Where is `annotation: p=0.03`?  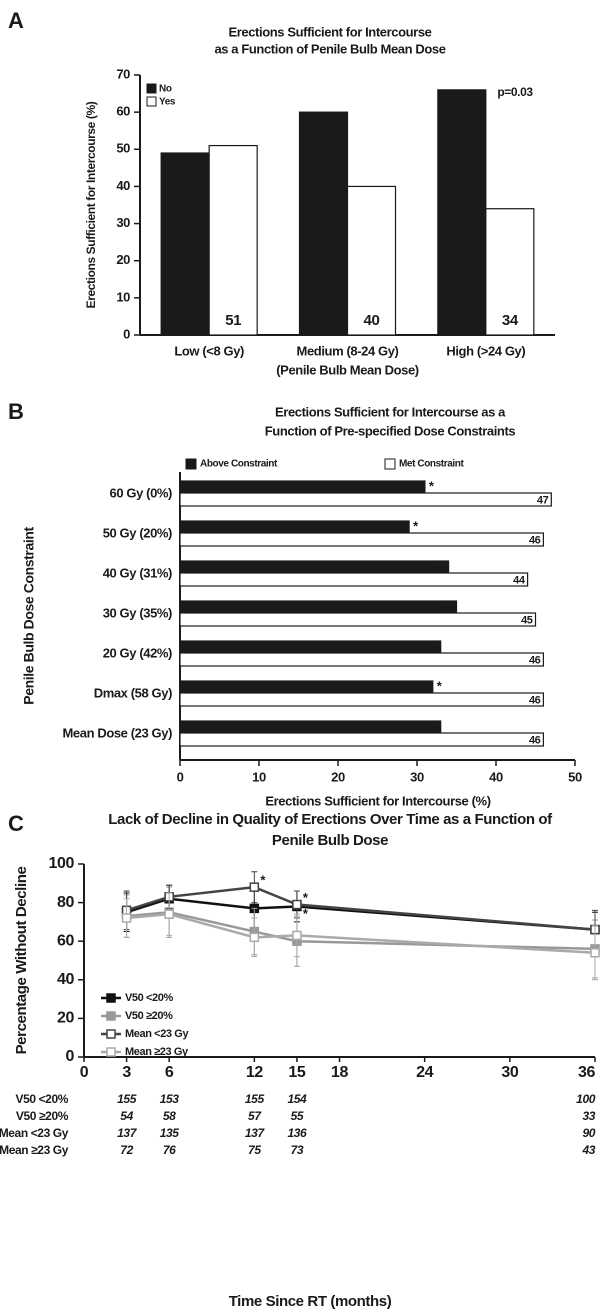 annotation: p=0.03 is located at coordinates (515, 92).